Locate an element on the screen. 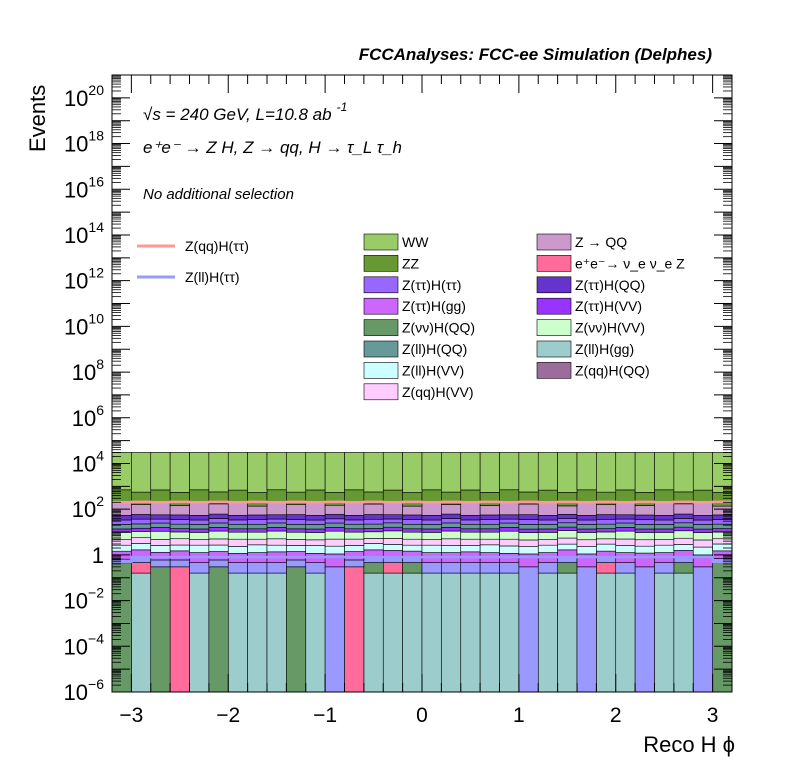 The height and width of the screenshot is (772, 796). y-tick-exponent: 16 is located at coordinates (96, 181).